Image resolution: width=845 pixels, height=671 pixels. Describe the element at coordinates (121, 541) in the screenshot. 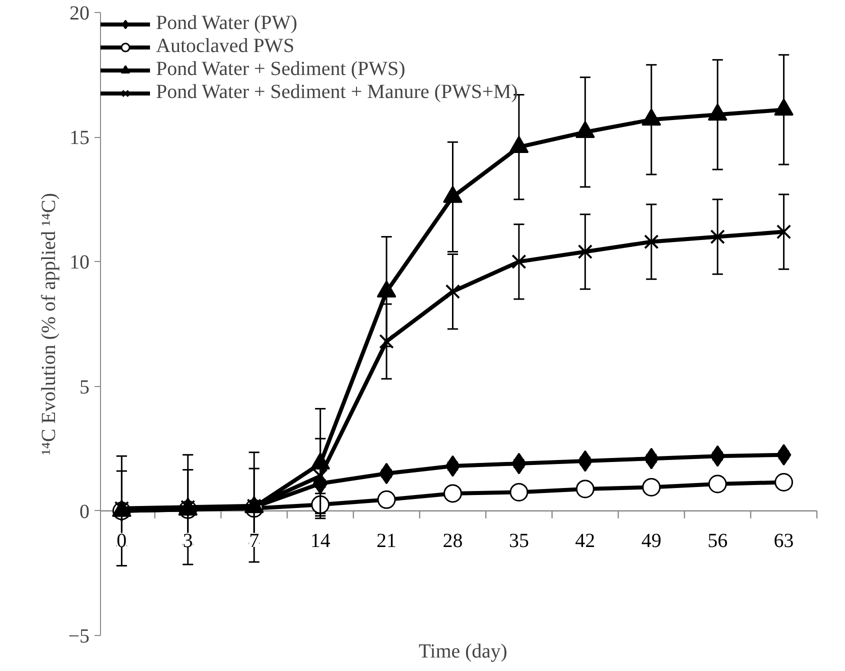

I see `x-tick-label: 0` at that location.